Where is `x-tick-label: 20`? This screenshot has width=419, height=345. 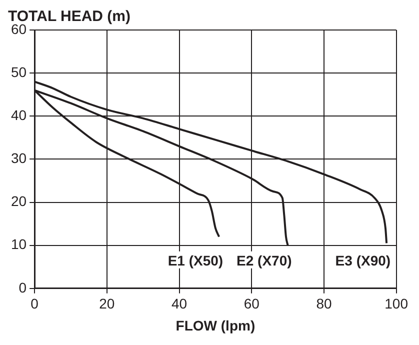 x-tick-label: 20 is located at coordinates (107, 304).